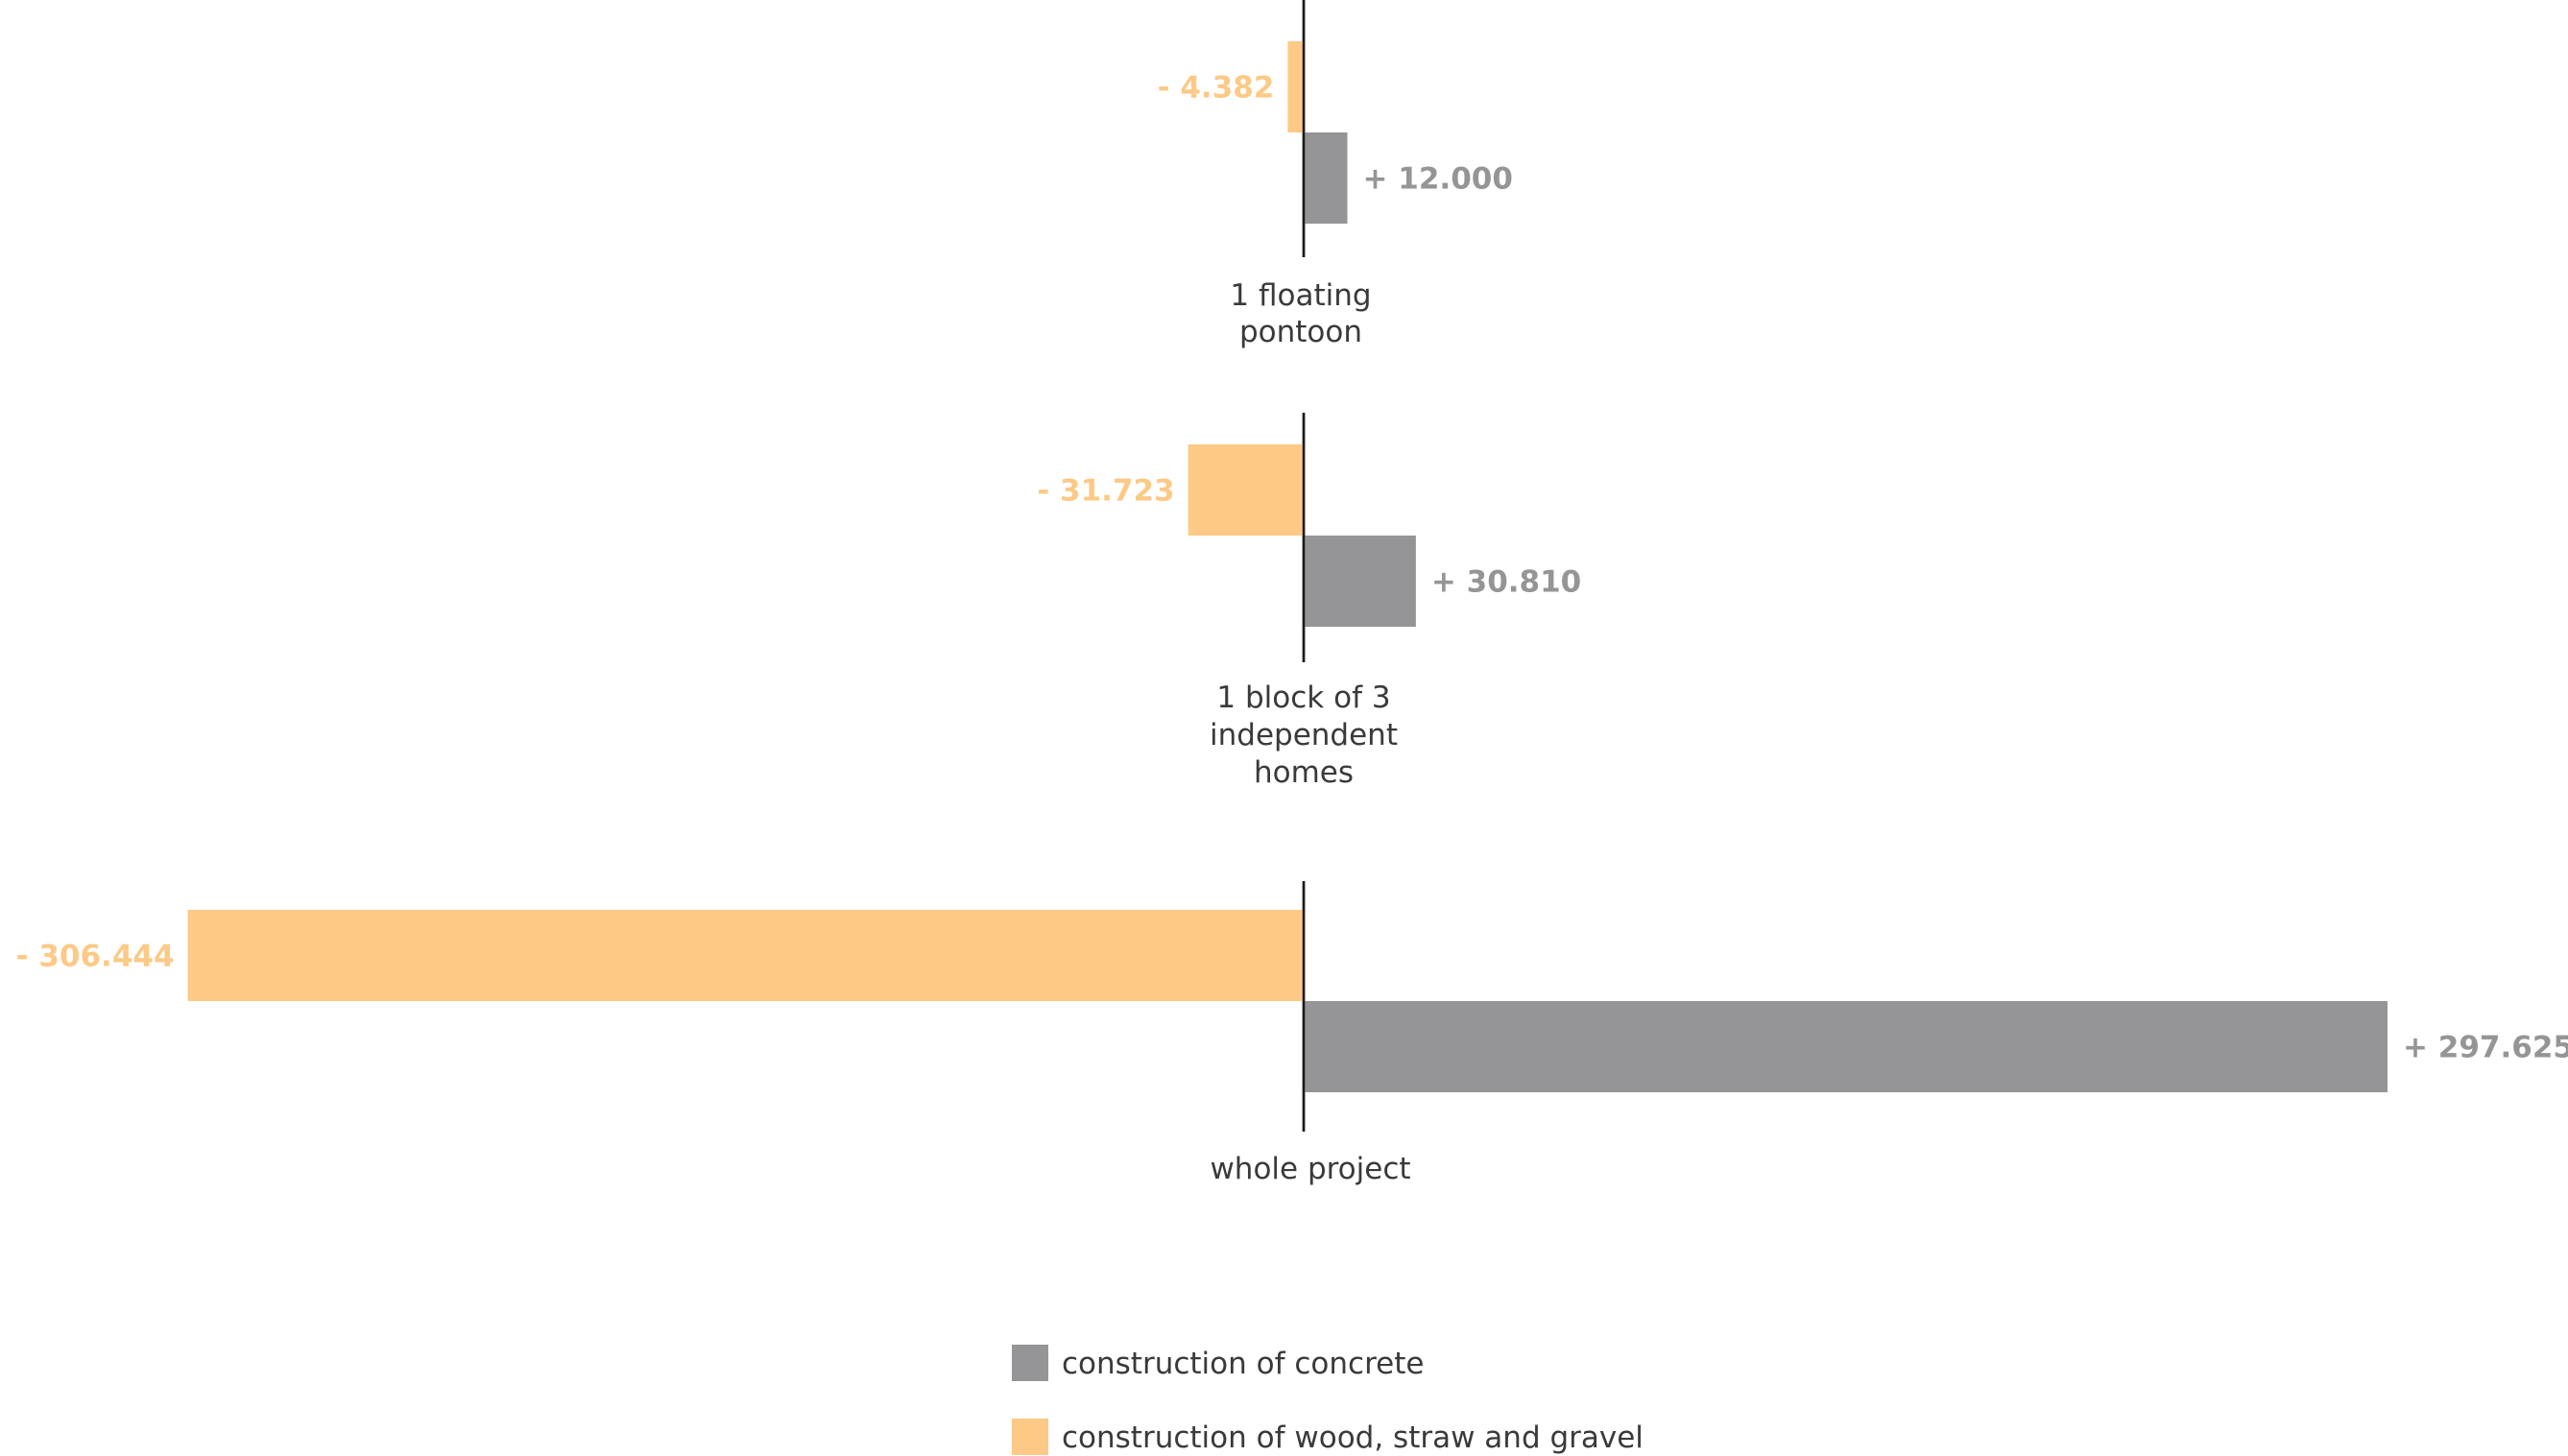  What do you see at coordinates (1243, 1364) in the screenshot?
I see `legend-label: construction of concrete` at bounding box center [1243, 1364].